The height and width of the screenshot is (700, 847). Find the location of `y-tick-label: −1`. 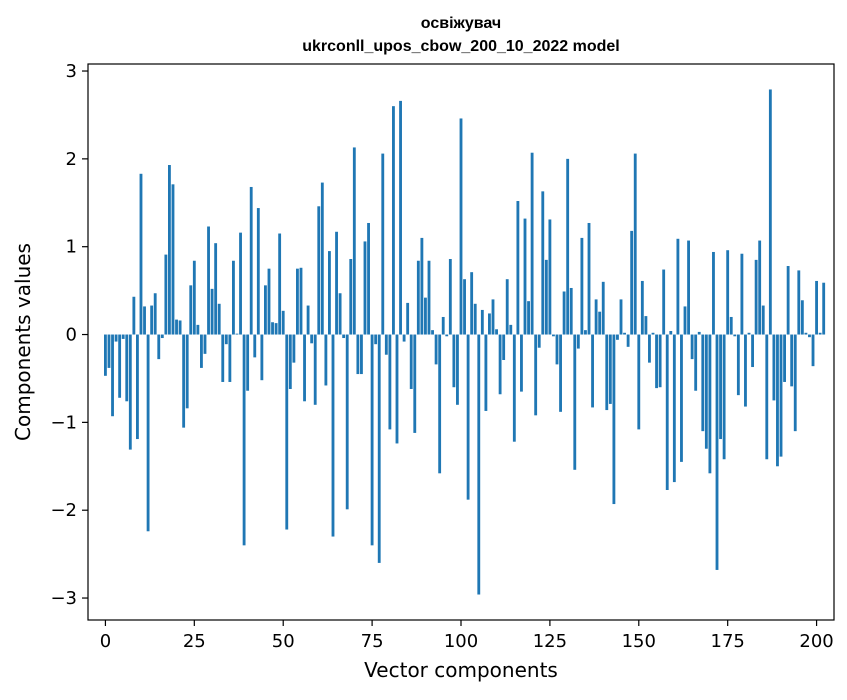

y-tick-label: −1 is located at coordinates (63, 422).